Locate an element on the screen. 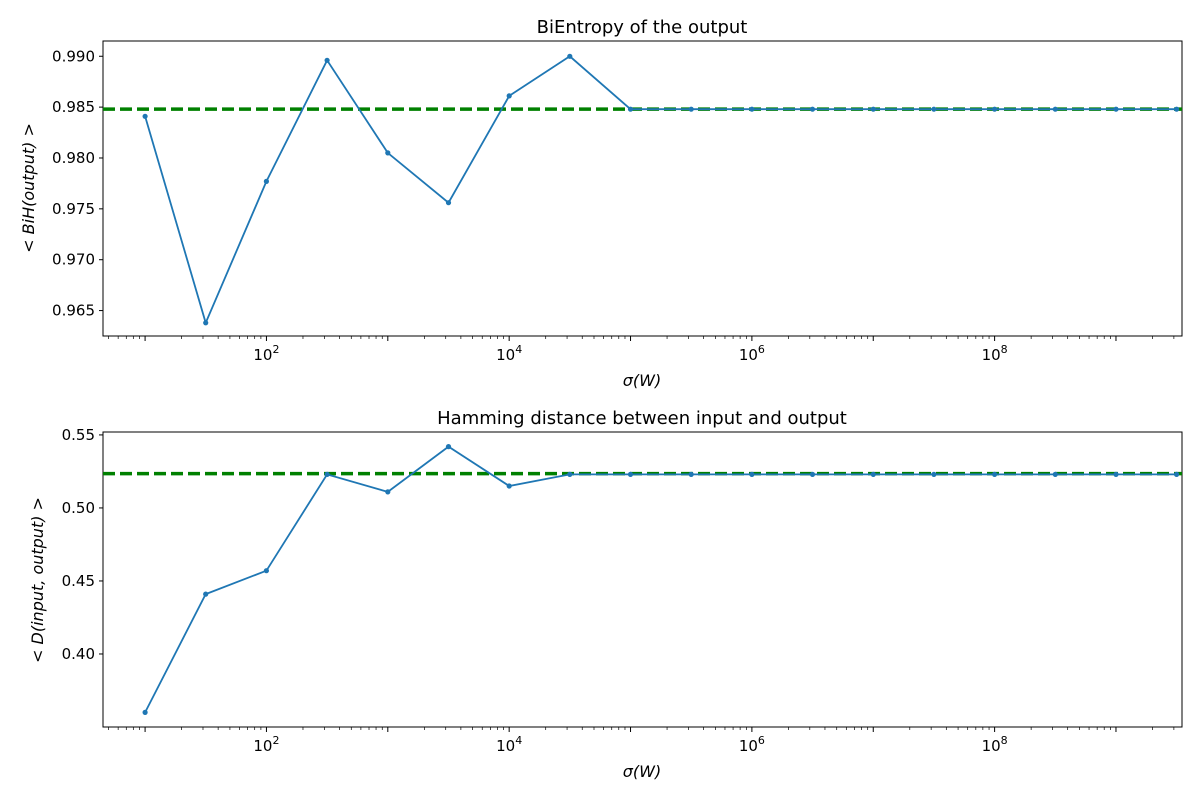 This screenshot has height=800, width=1200. y-tick-label: 0.45 is located at coordinates (78, 581).